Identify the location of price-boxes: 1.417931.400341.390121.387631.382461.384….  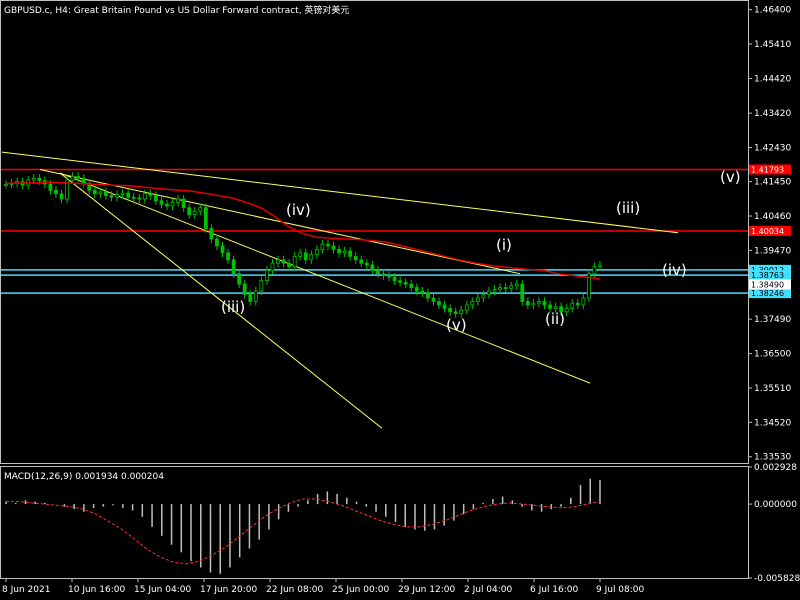
(770, 231).